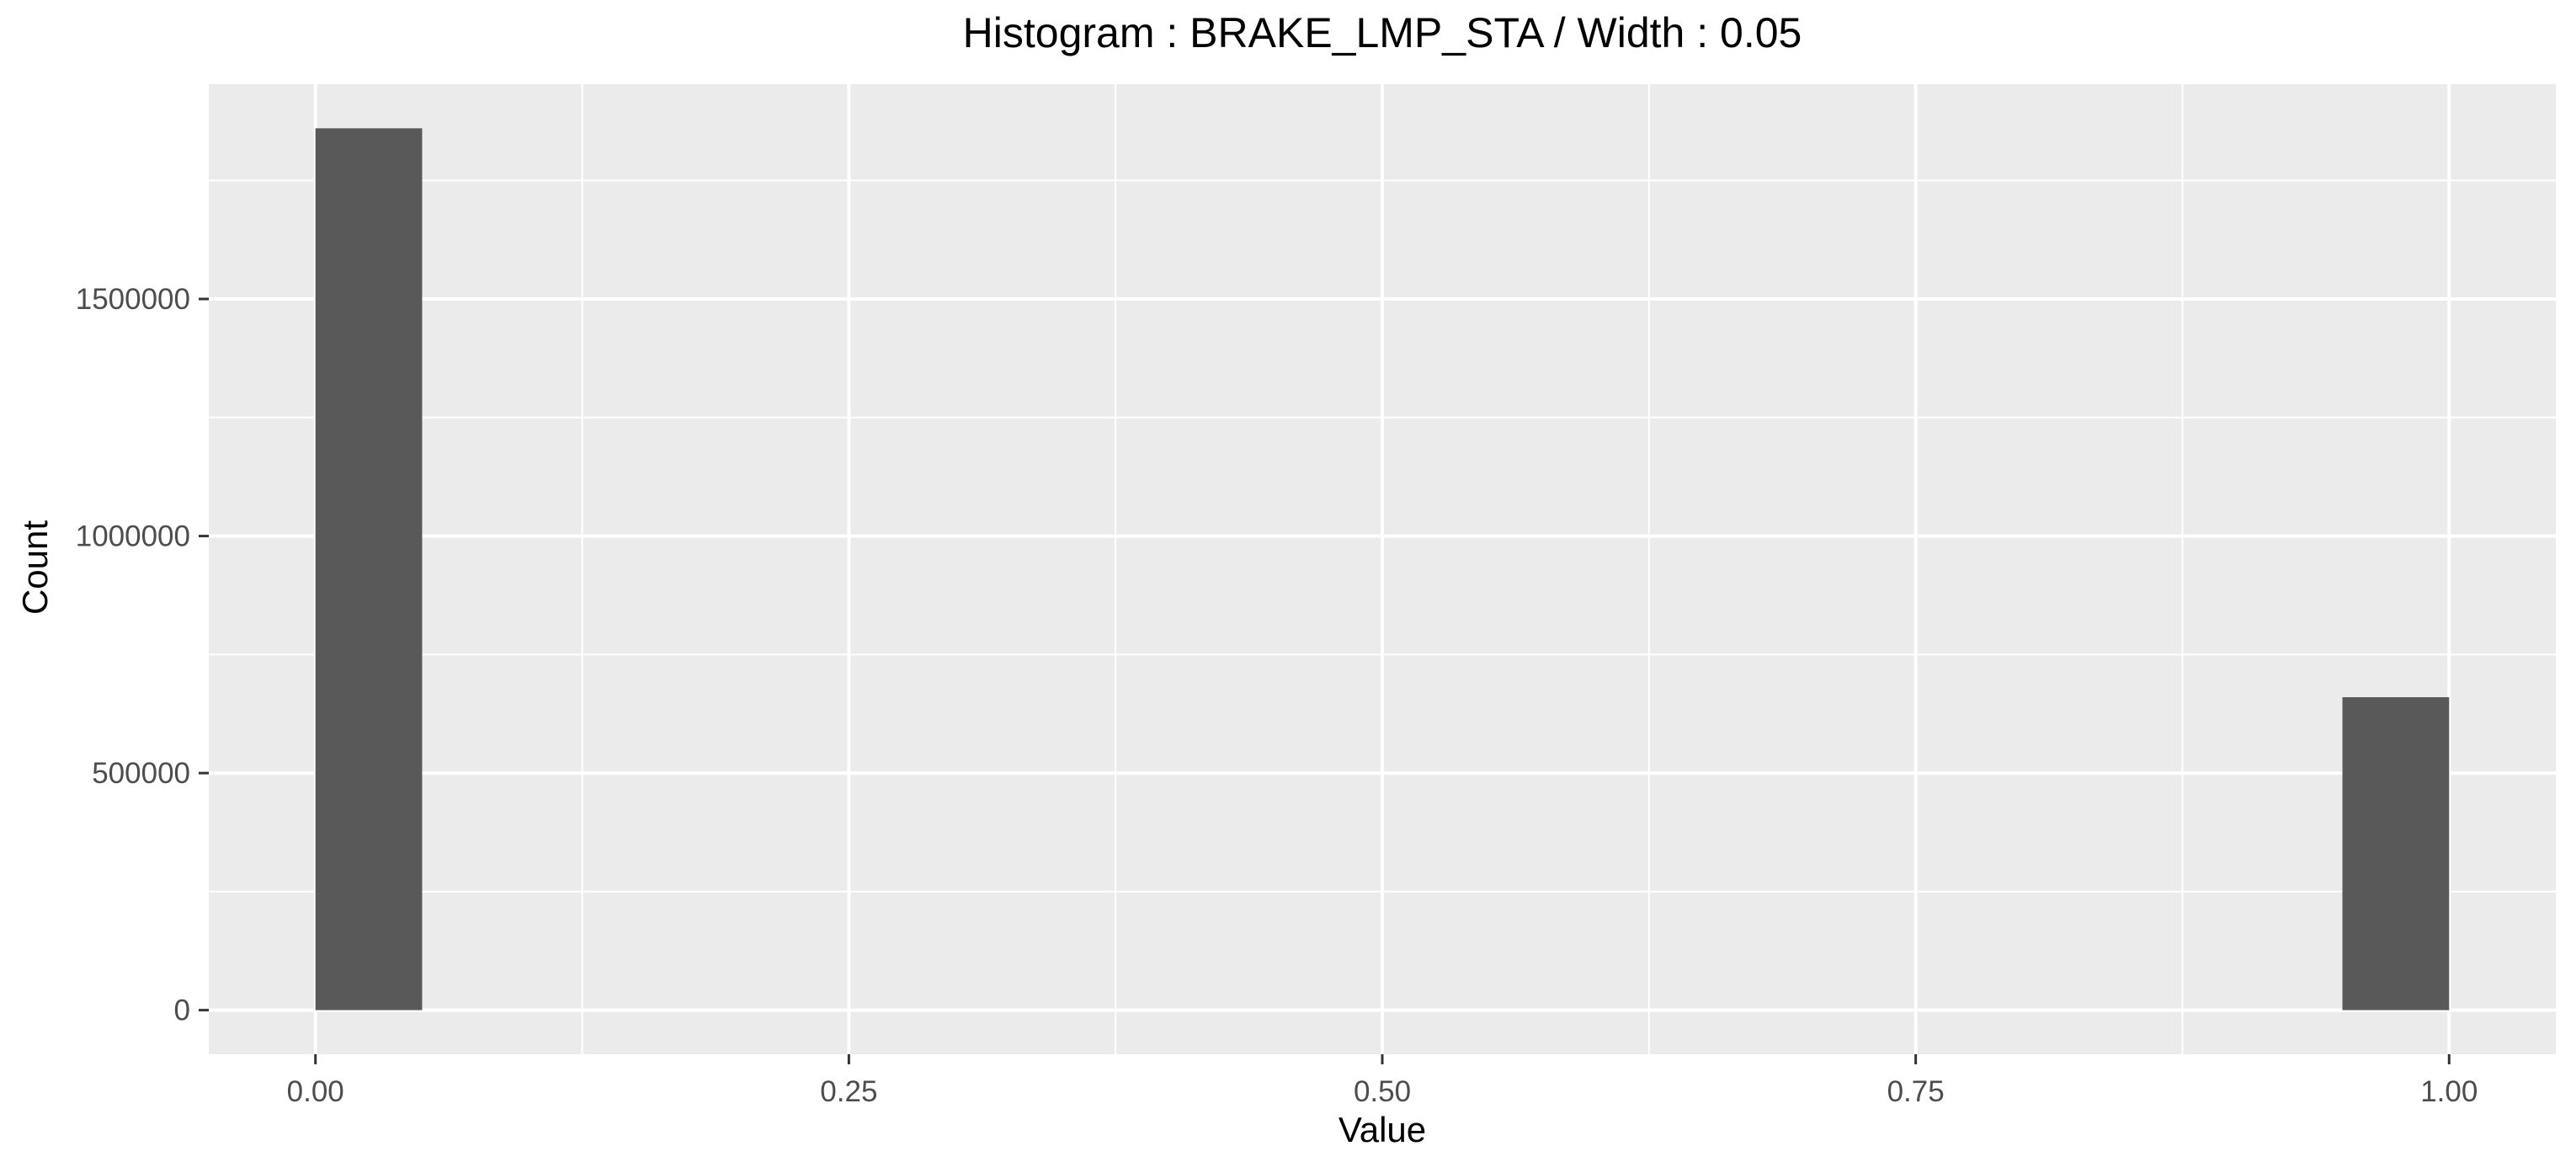 The image size is (2576, 1162). I want to click on x-tick-label: 0.25, so click(849, 1091).